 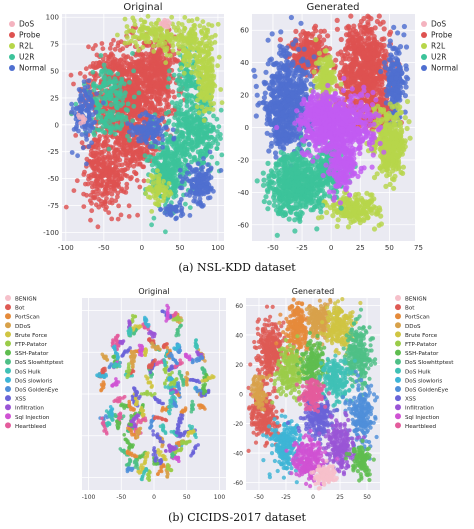 What do you see at coordinates (30, 35) in the screenshot?
I see `legend-label: Probe` at bounding box center [30, 35].